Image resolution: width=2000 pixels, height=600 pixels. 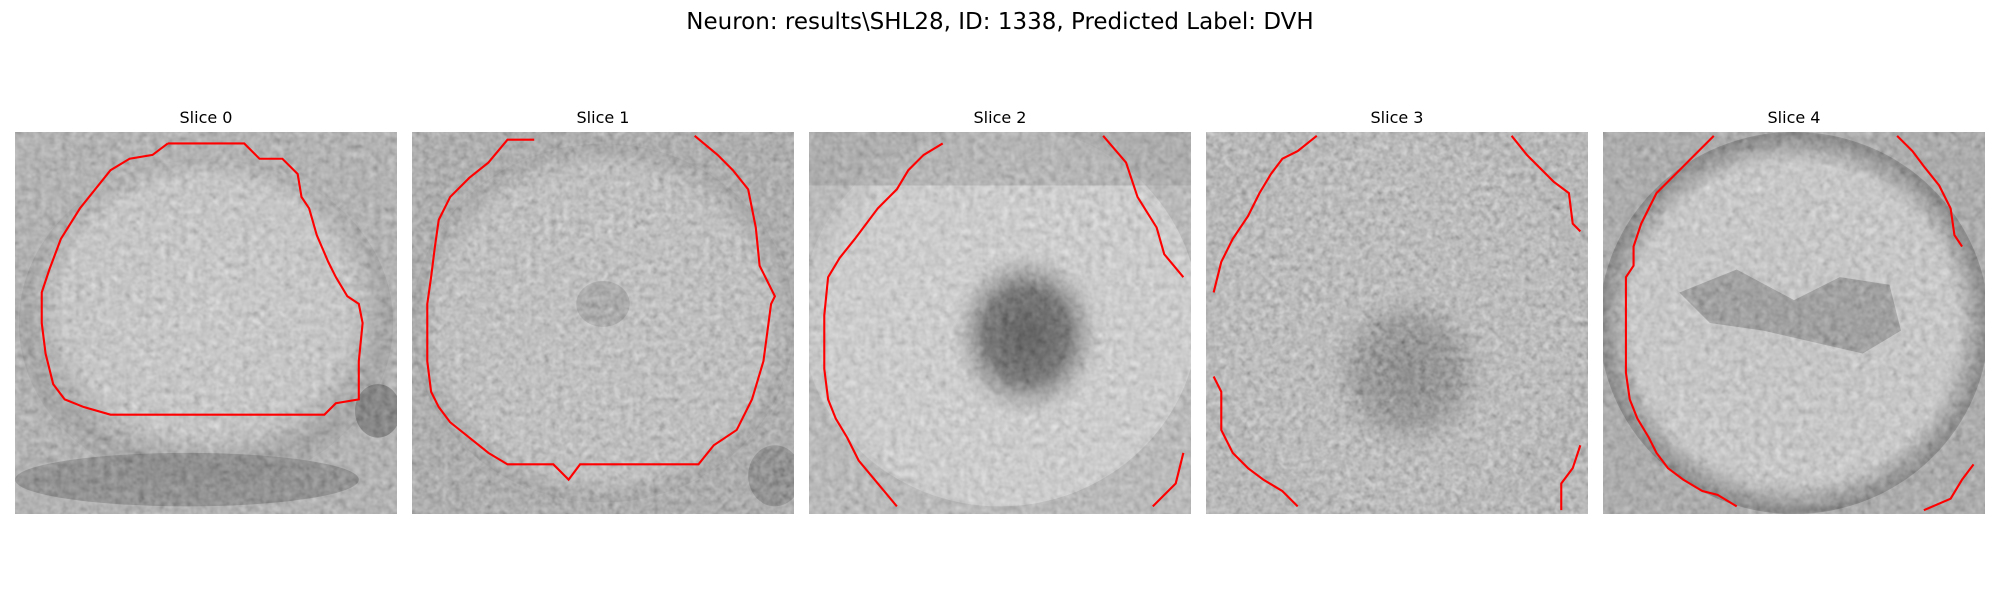 What do you see at coordinates (1794, 117) in the screenshot?
I see `slice-title-4: Slice 4` at bounding box center [1794, 117].